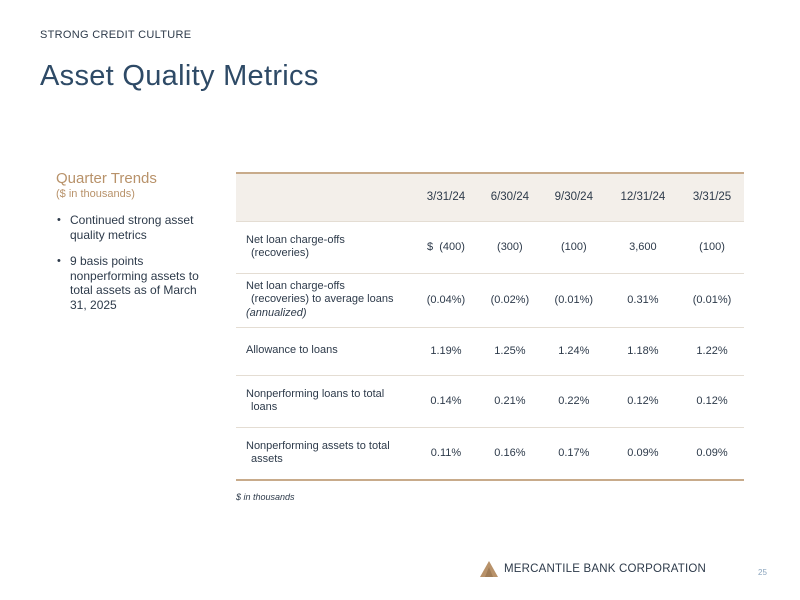  What do you see at coordinates (643, 197) in the screenshot?
I see `column-header: 12/31/24` at bounding box center [643, 197].